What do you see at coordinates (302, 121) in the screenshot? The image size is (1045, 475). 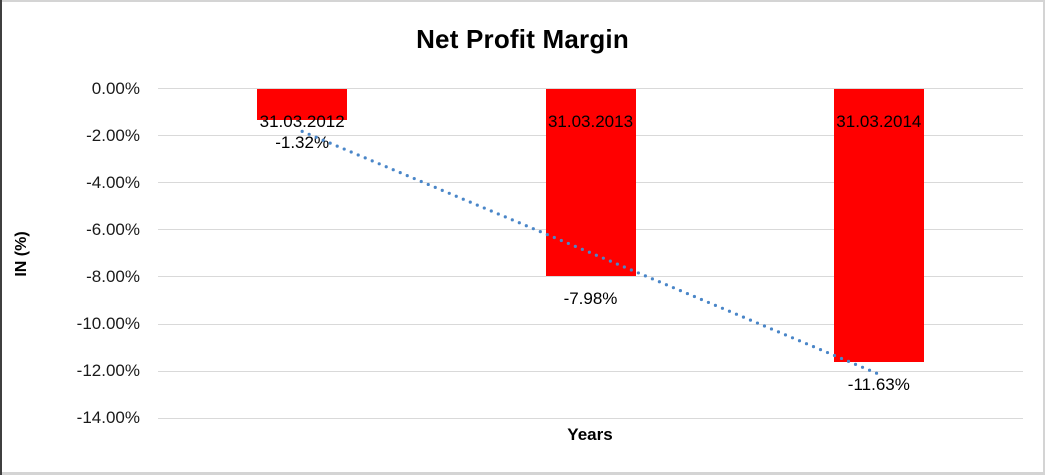 I see `category-label: 31.03.2012` at bounding box center [302, 121].